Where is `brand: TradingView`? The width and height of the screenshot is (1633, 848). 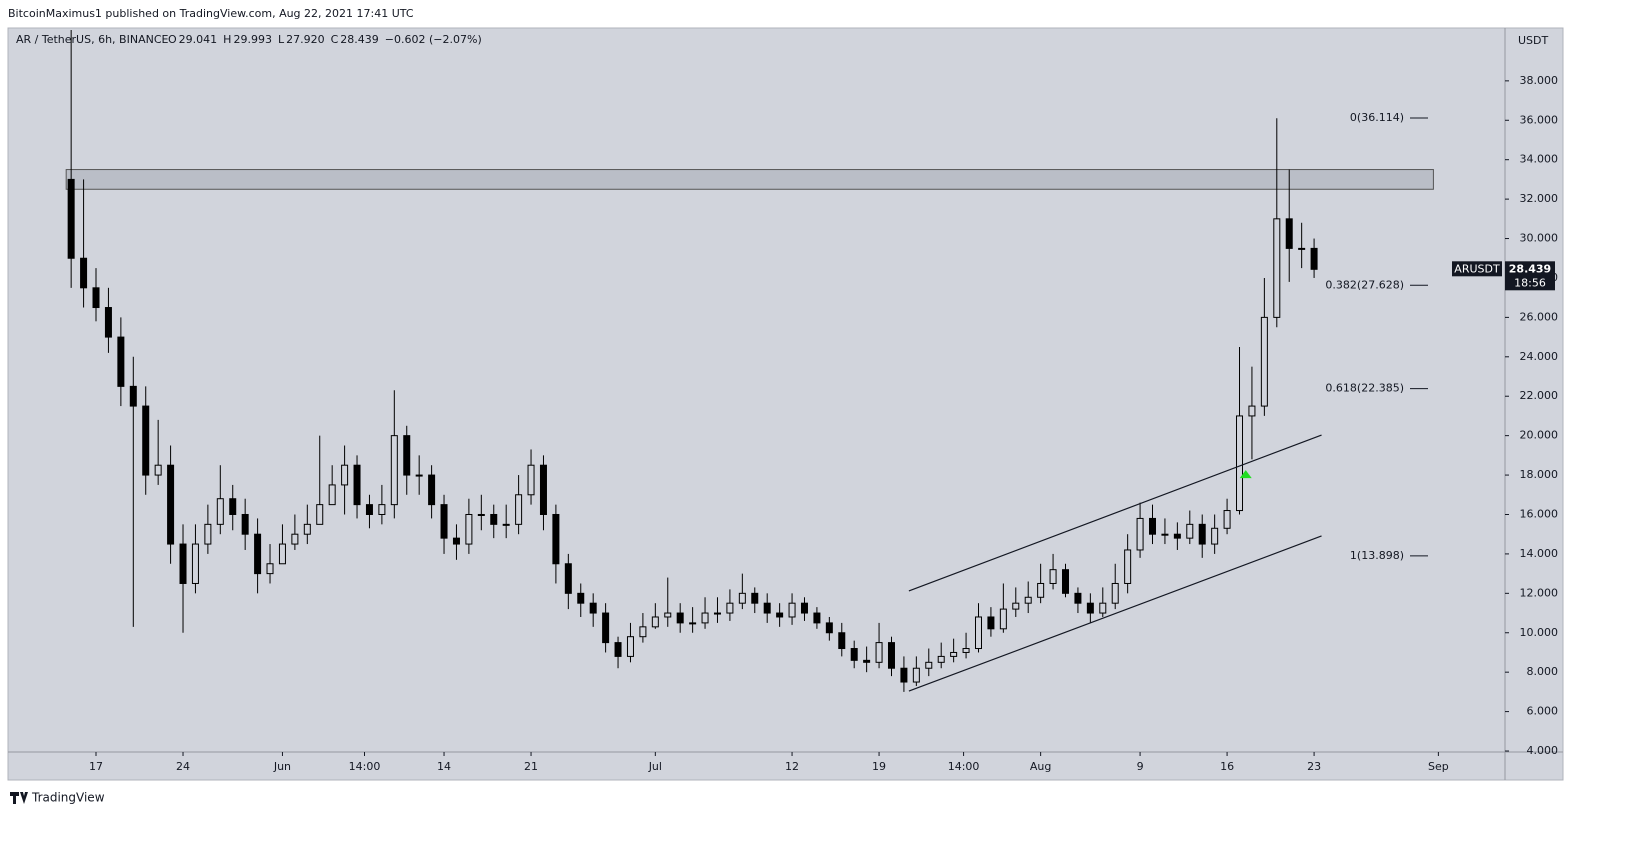 brand: TradingView is located at coordinates (68, 798).